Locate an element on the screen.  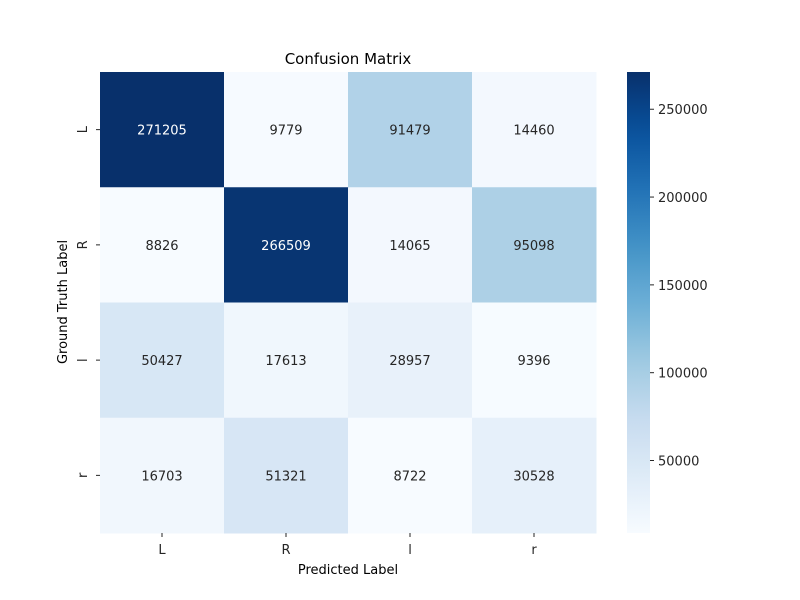
cell-value-1-2: 14065 is located at coordinates (409, 246).